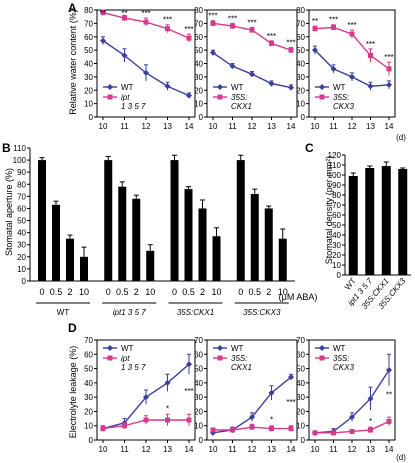 The image size is (415, 463). Describe the element at coordinates (341, 358) in the screenshot. I see `panel-d-3-legend-mutant-label: 35S:` at that location.